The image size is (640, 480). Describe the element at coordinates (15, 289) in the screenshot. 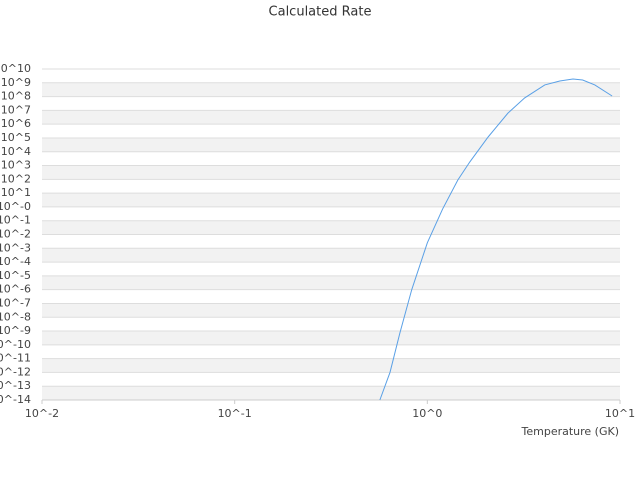

I see `y-tick-label: 10^-6` at that location.